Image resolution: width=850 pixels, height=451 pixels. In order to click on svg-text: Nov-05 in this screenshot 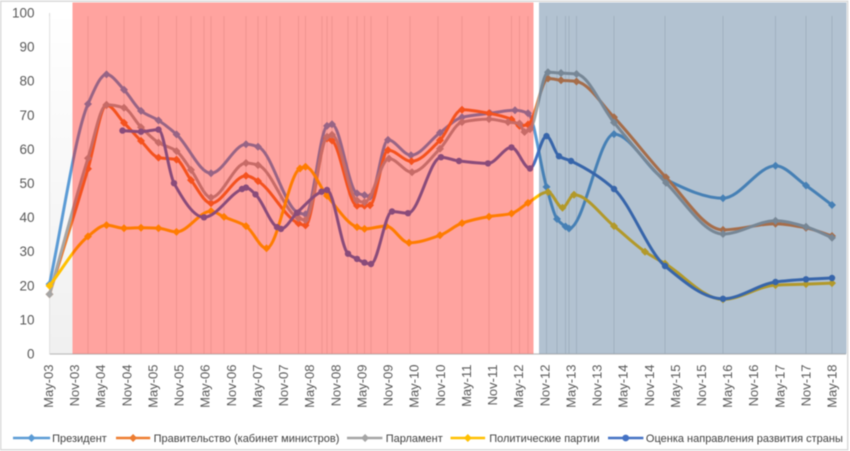, I will do `click(179, 386)`.